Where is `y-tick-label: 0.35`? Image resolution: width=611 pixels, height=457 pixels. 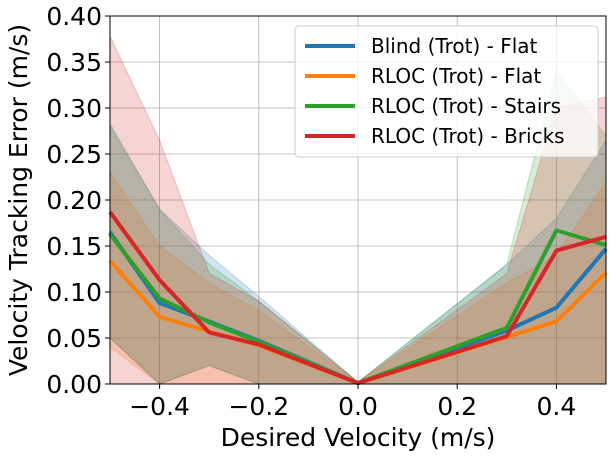
y-tick-label: 0.35 is located at coordinates (74, 62).